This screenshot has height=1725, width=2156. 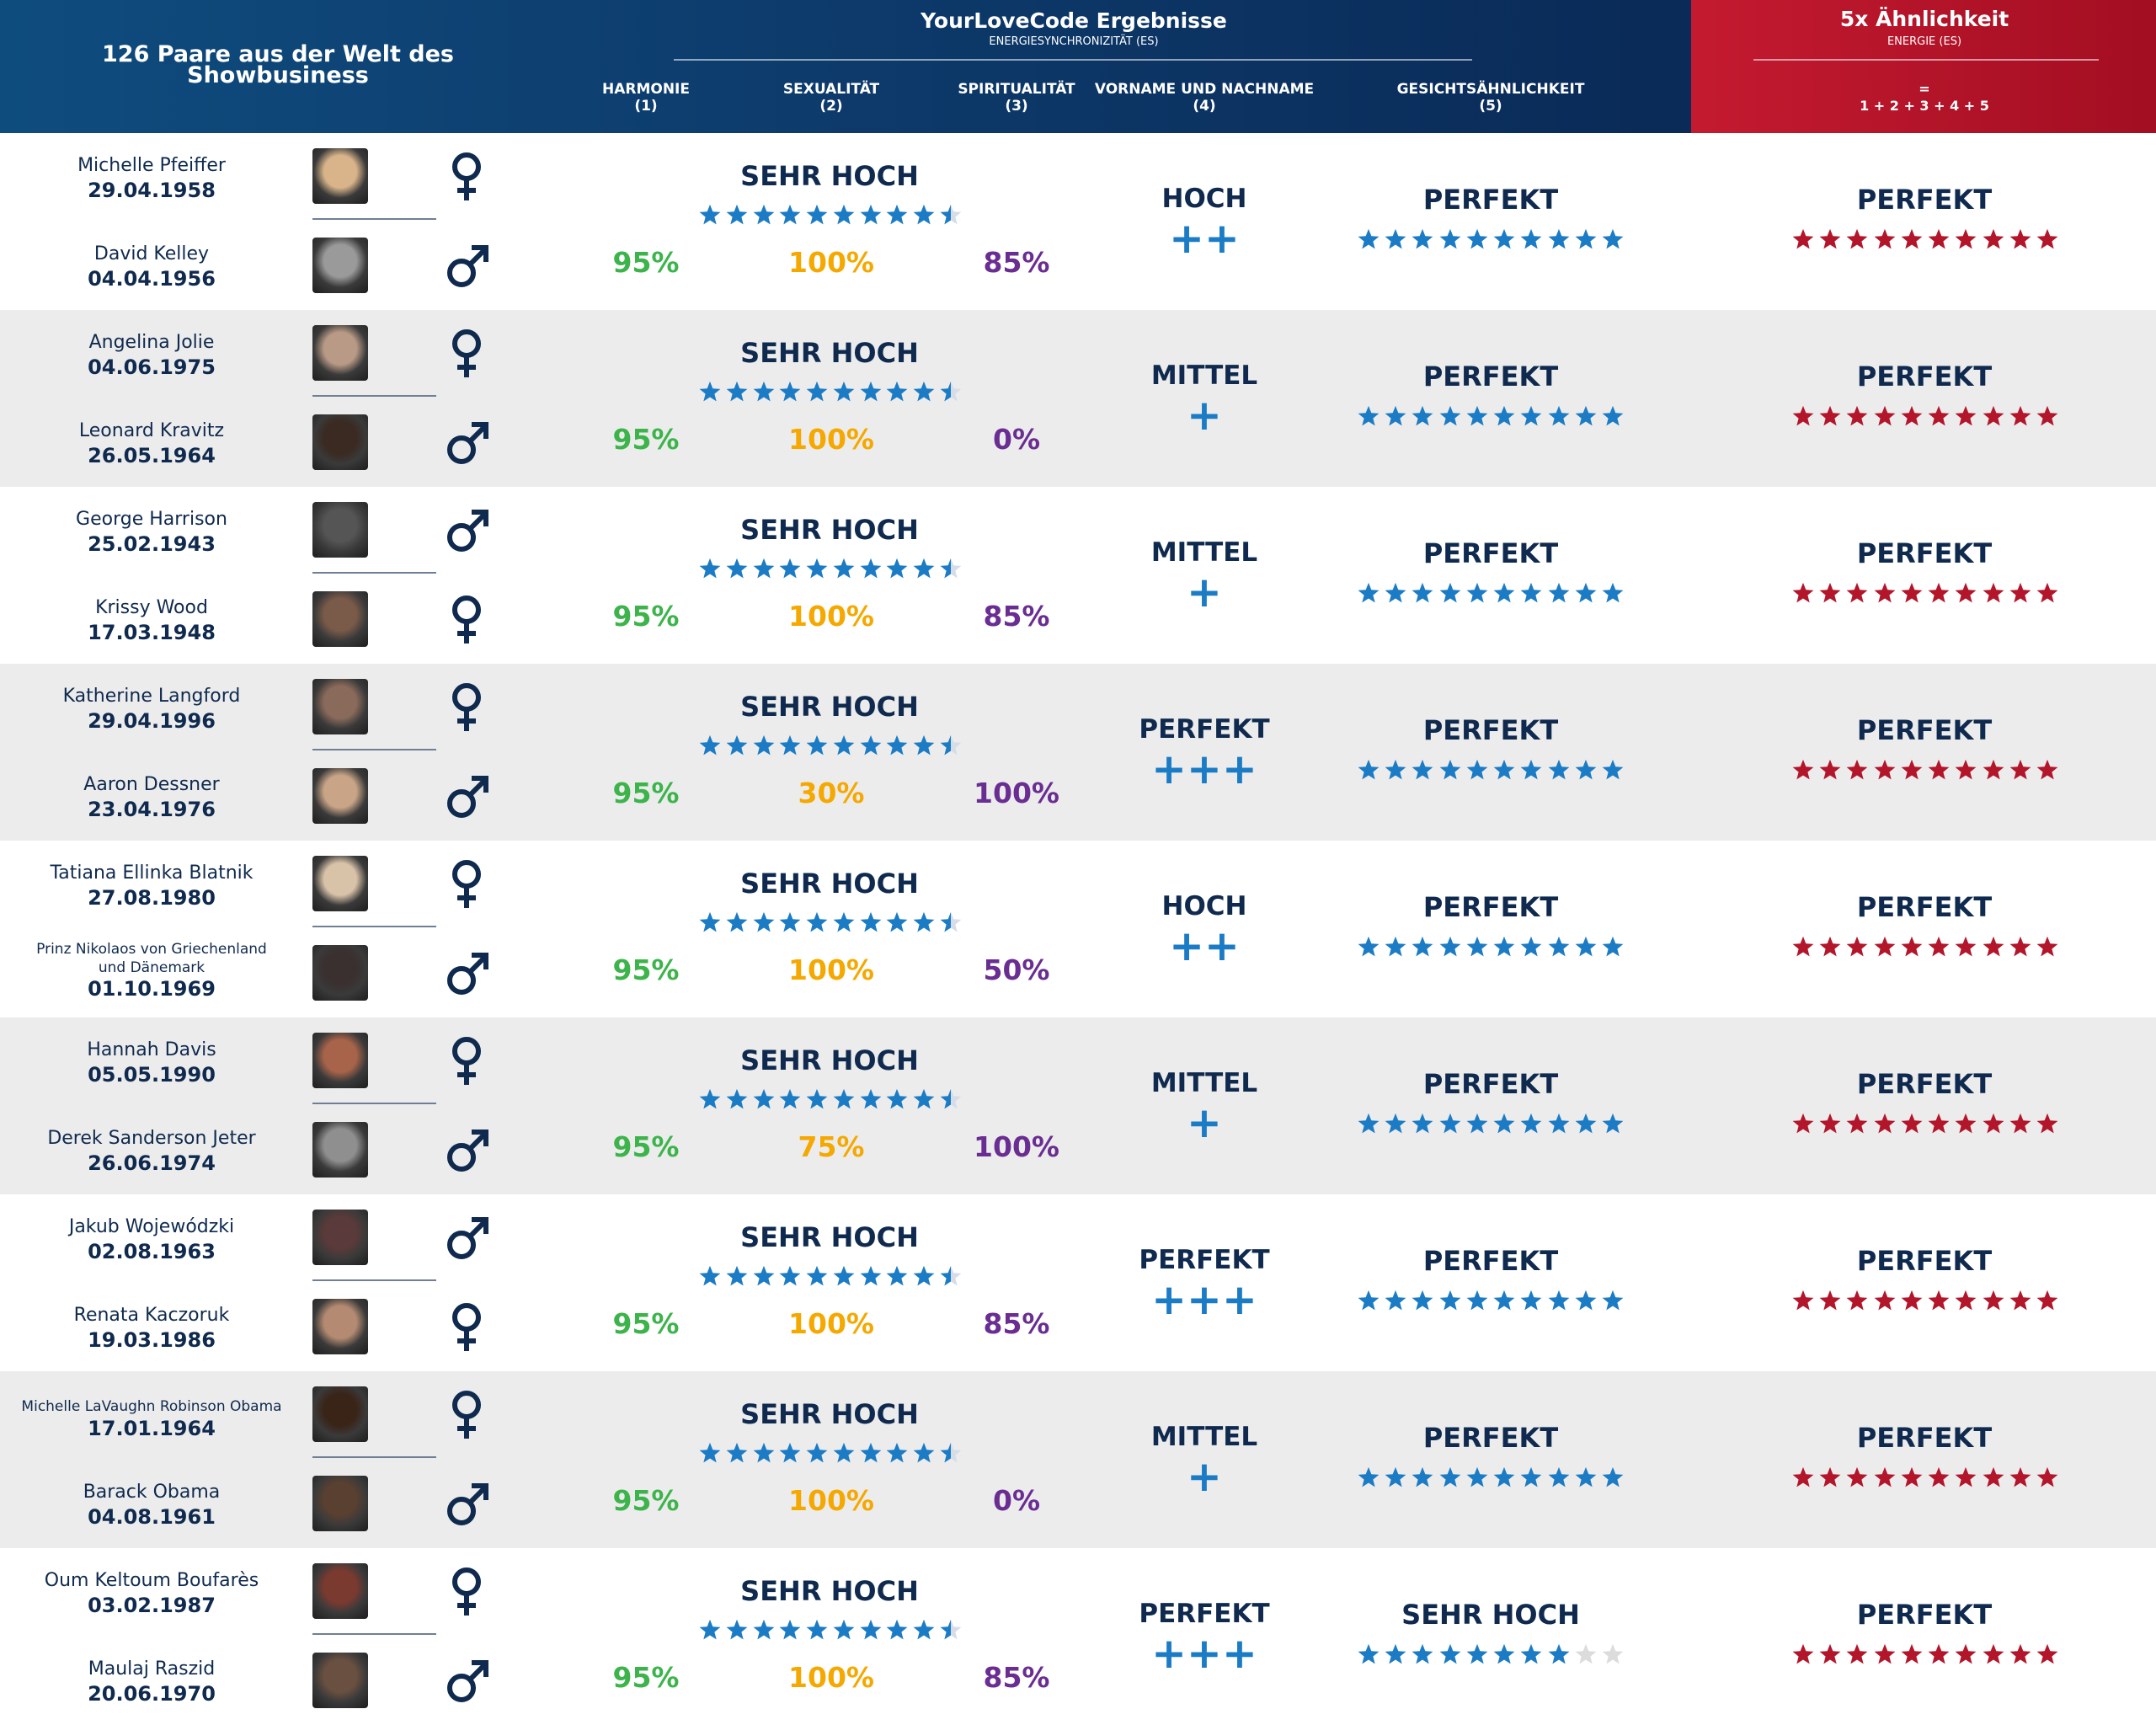 I want to click on es-subtitle: ENERGIESYNCHRONIZITÄT (ES), so click(x=1074, y=41).